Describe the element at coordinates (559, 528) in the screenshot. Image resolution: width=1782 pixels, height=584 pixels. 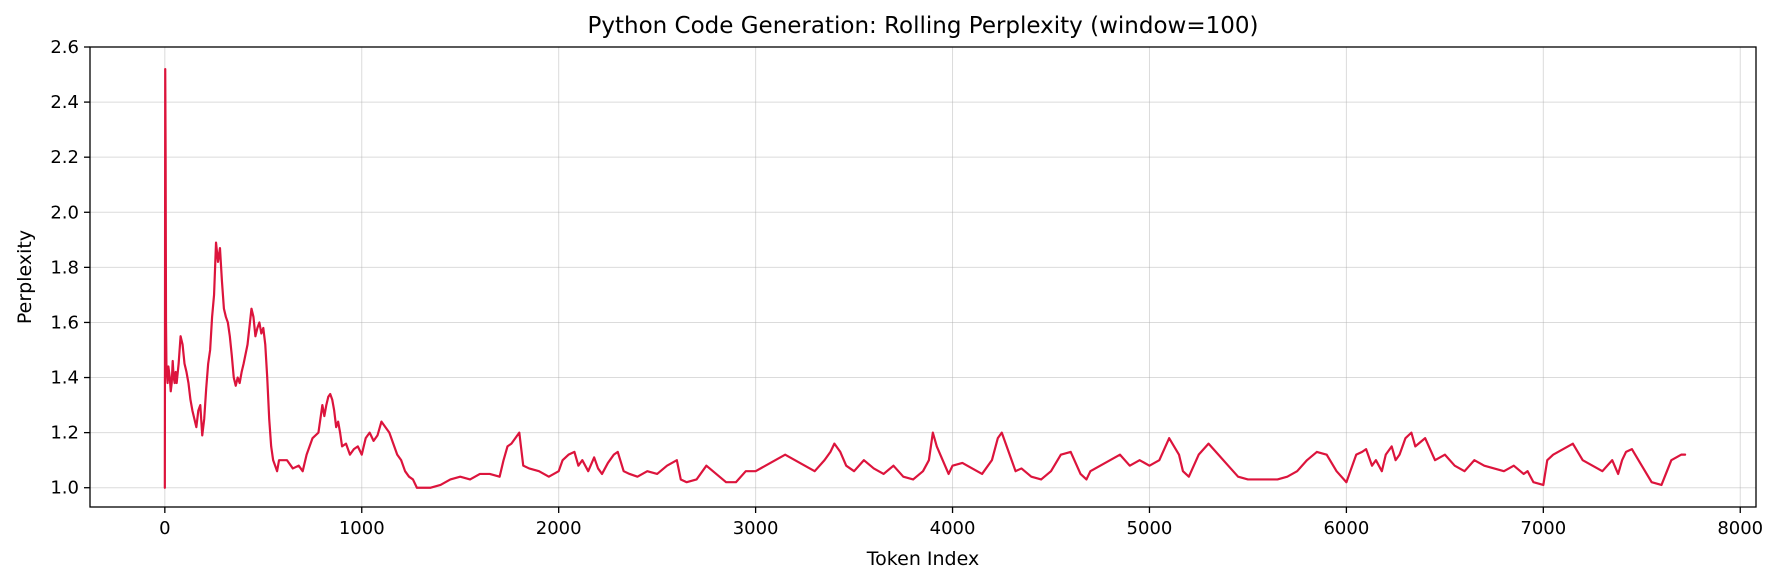
I see `x-tick-label: 2000` at that location.